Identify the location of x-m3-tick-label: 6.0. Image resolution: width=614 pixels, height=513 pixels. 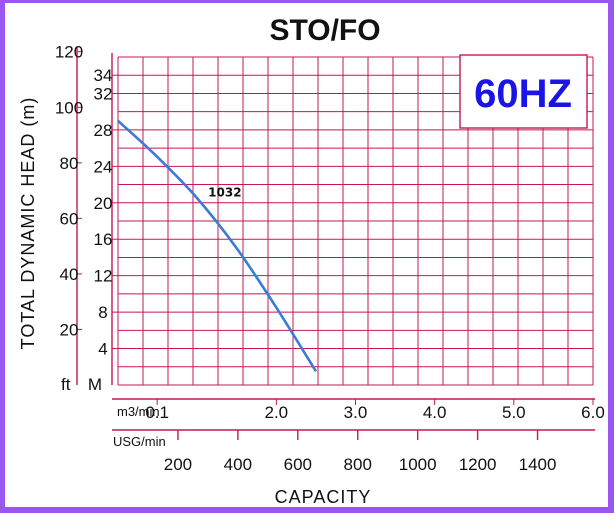
(593, 412).